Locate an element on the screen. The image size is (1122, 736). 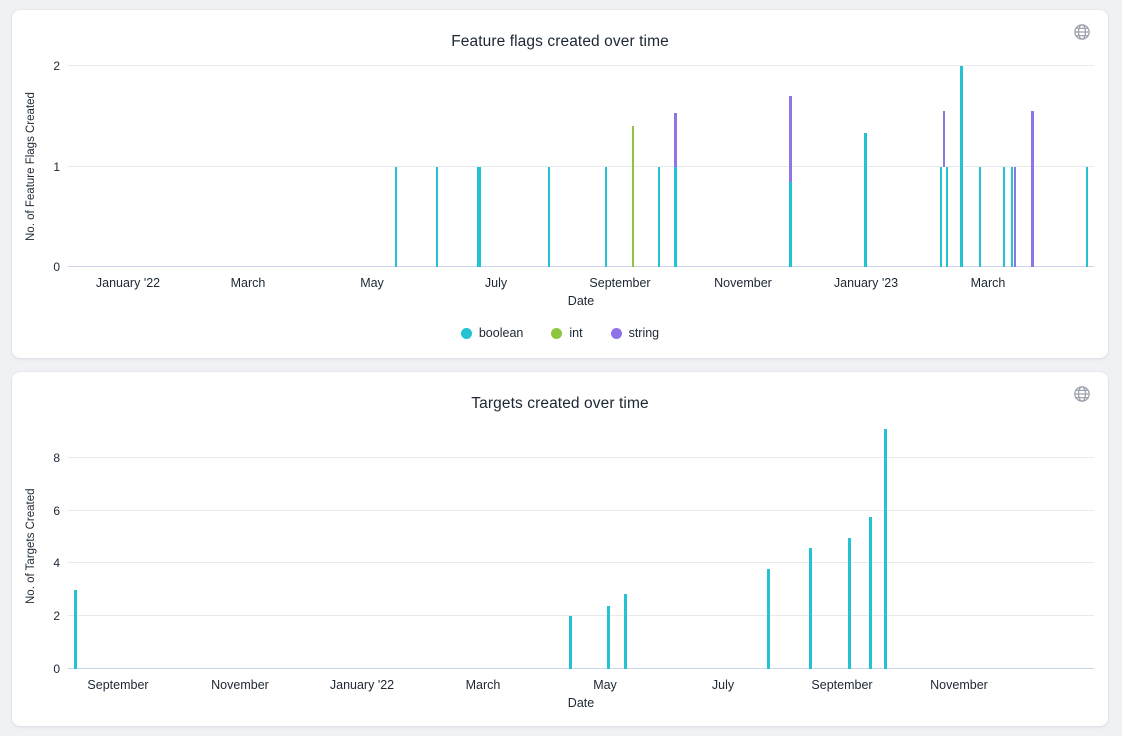
legend-label: string is located at coordinates (644, 333).